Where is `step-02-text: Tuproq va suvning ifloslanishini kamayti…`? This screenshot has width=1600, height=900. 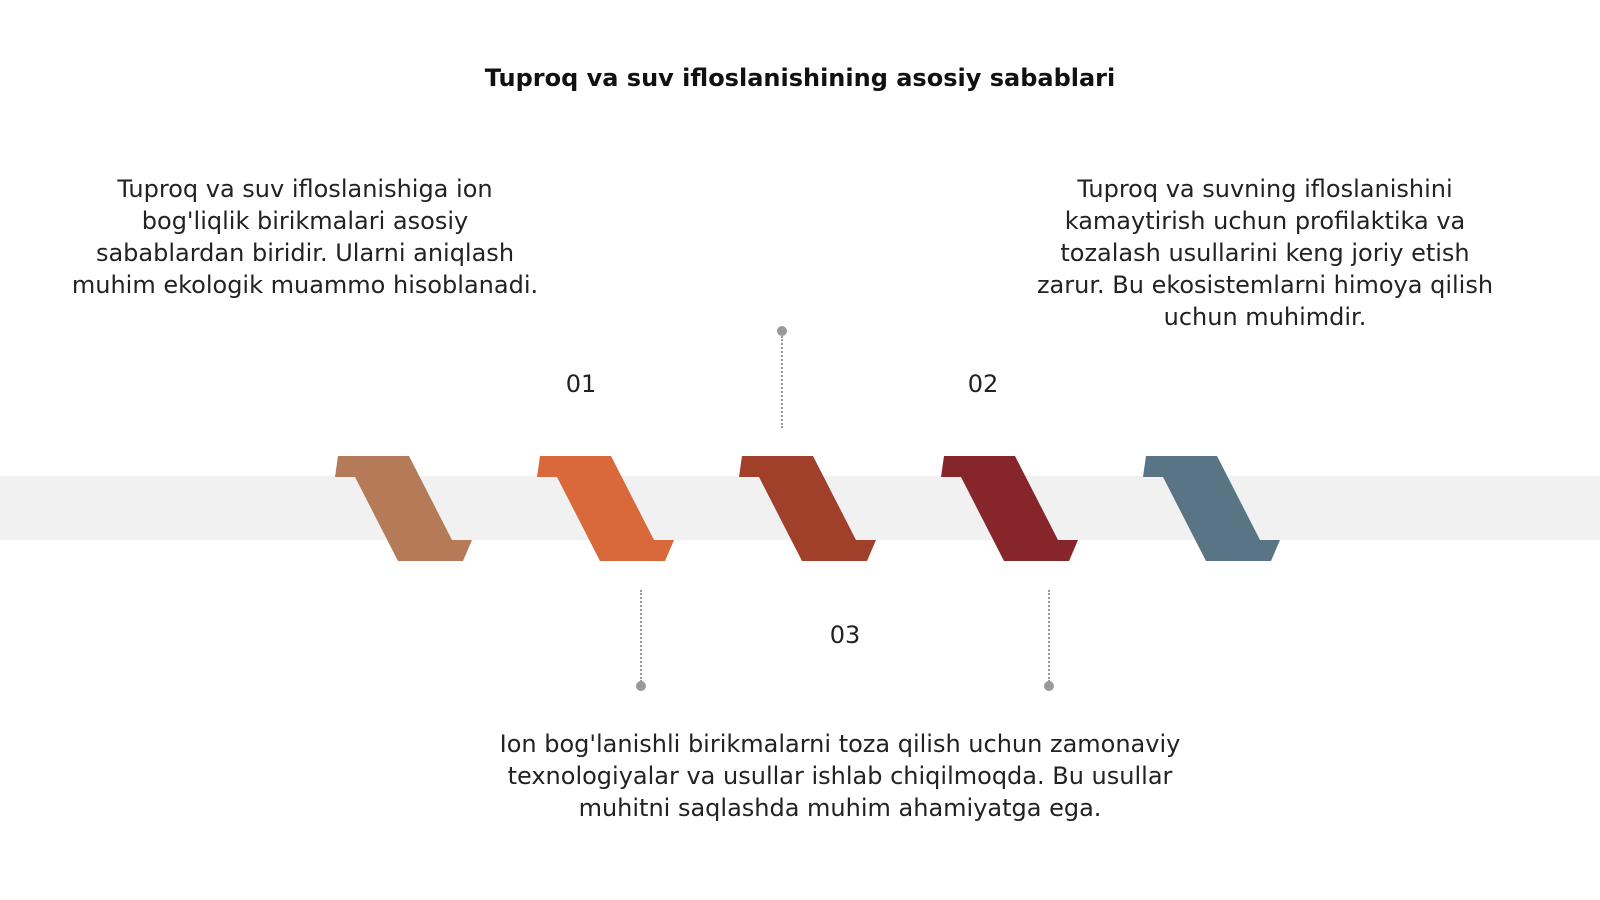 step-02-text: Tuproq va suvning ifloslanishini kamayti… is located at coordinates (1265, 253).